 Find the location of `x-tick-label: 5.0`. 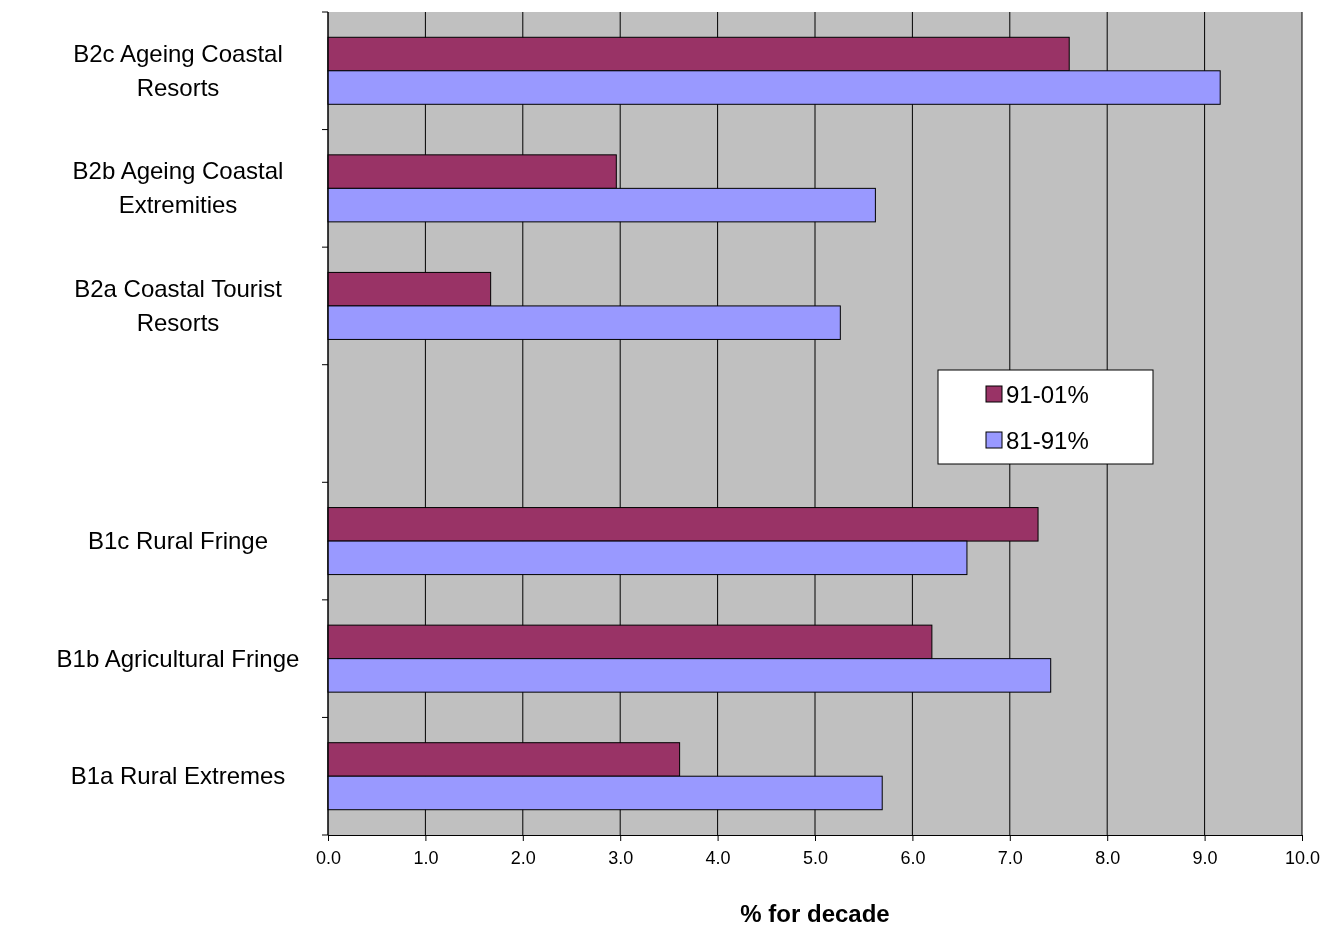

x-tick-label: 5.0 is located at coordinates (815, 857).